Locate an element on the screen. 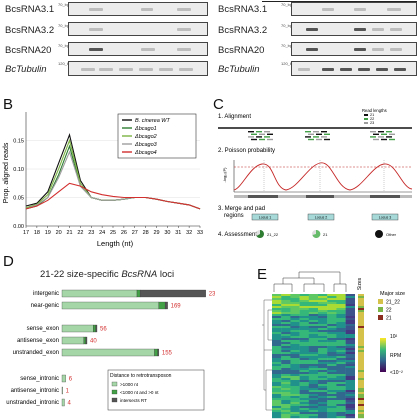 This screenshot has height=420, width=420. panel-c-step4: 4. Assessment is located at coordinates (237, 235).